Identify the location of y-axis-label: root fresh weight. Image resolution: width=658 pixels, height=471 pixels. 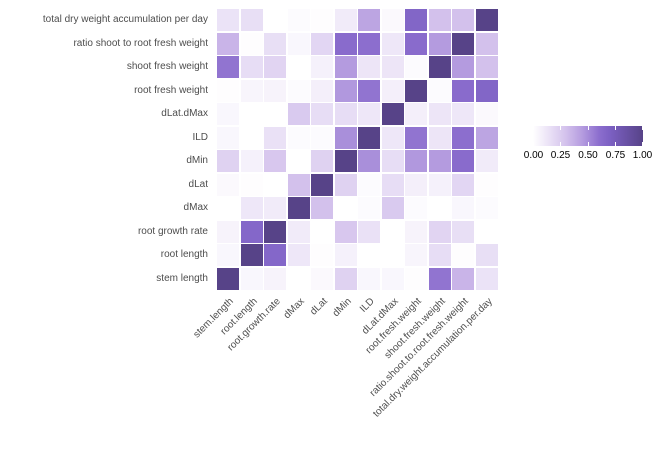
(171, 90).